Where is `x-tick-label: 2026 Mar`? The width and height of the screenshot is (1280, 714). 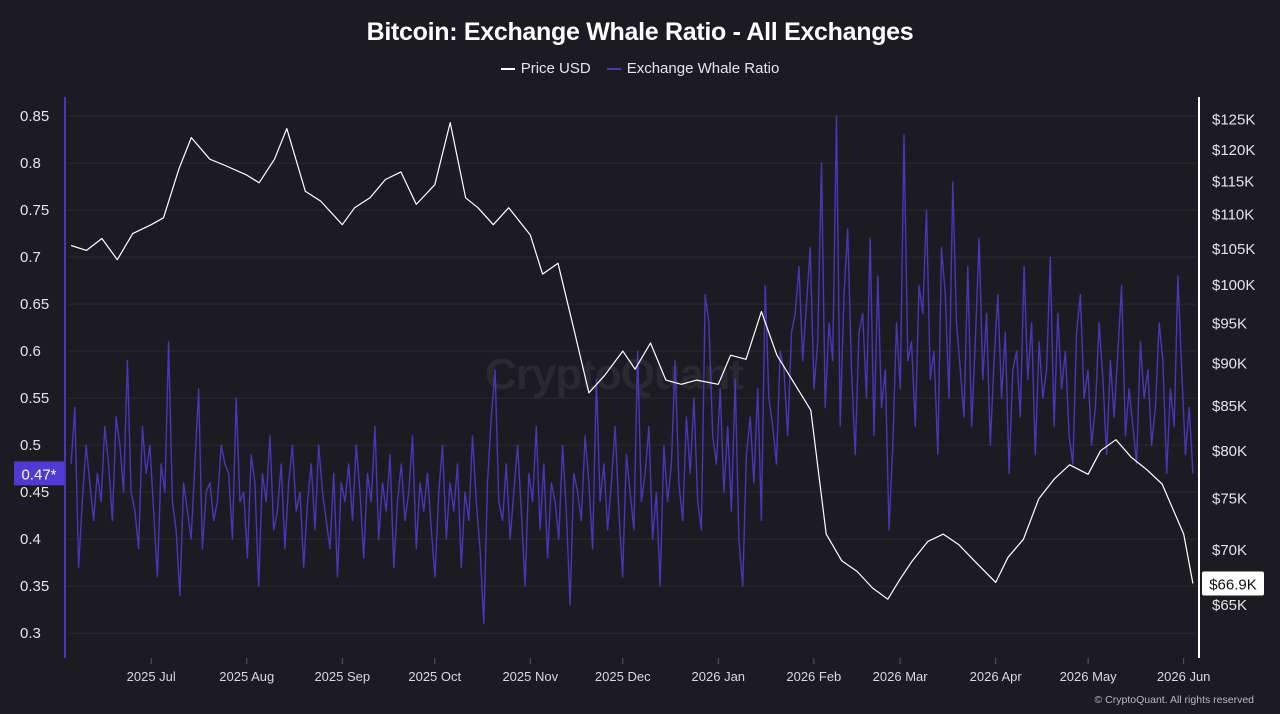
x-tick-label: 2026 Mar is located at coordinates (901, 676).